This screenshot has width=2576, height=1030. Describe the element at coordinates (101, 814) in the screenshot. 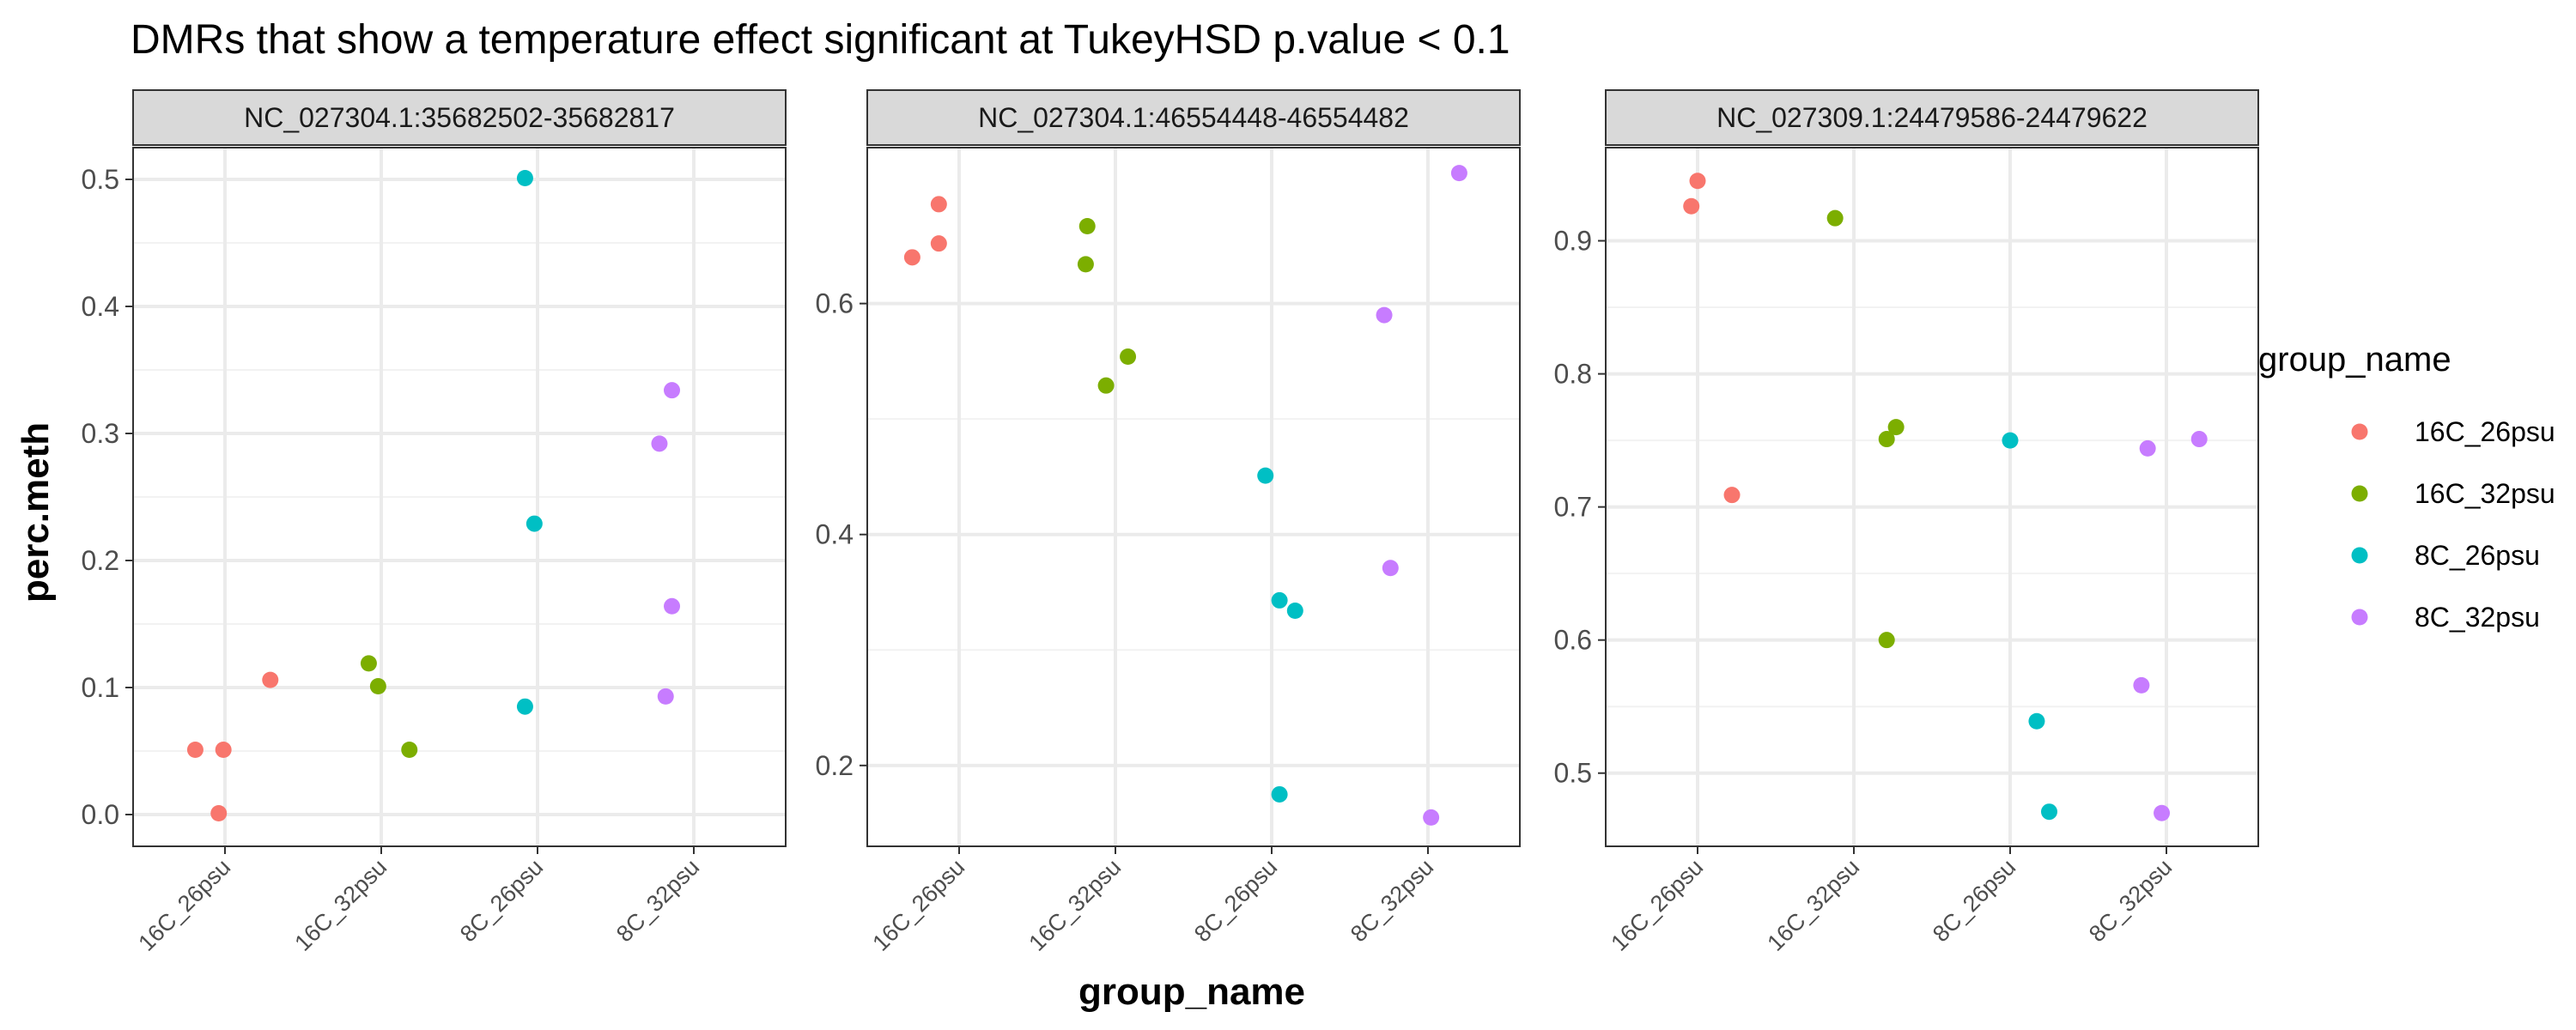

I see `y-tick-label: 0.0` at that location.